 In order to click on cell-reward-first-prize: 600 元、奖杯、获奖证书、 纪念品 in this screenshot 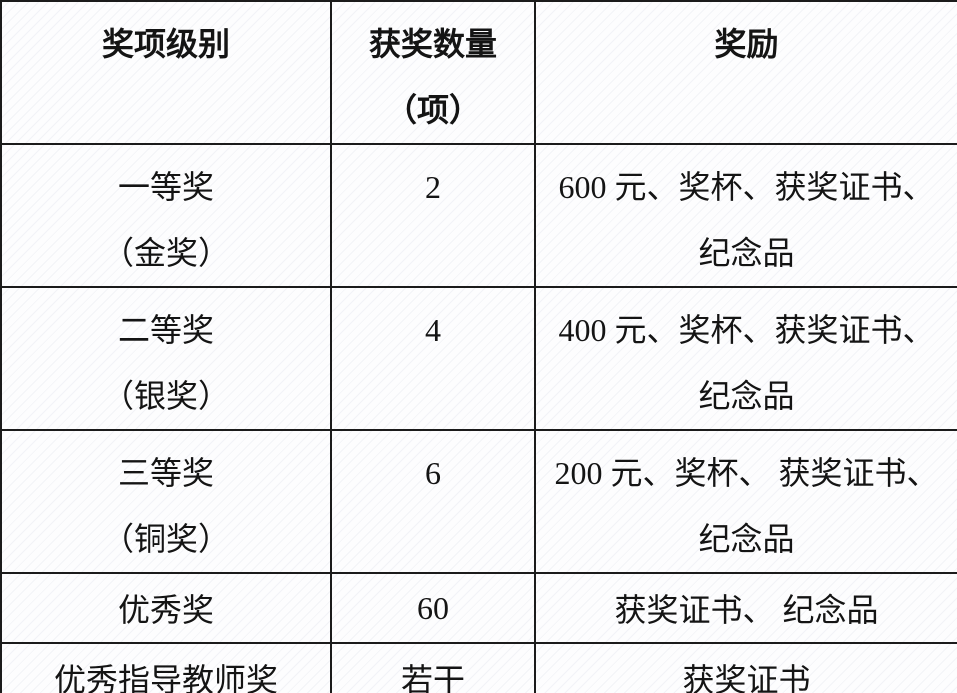, I will do `click(745, 215)`.